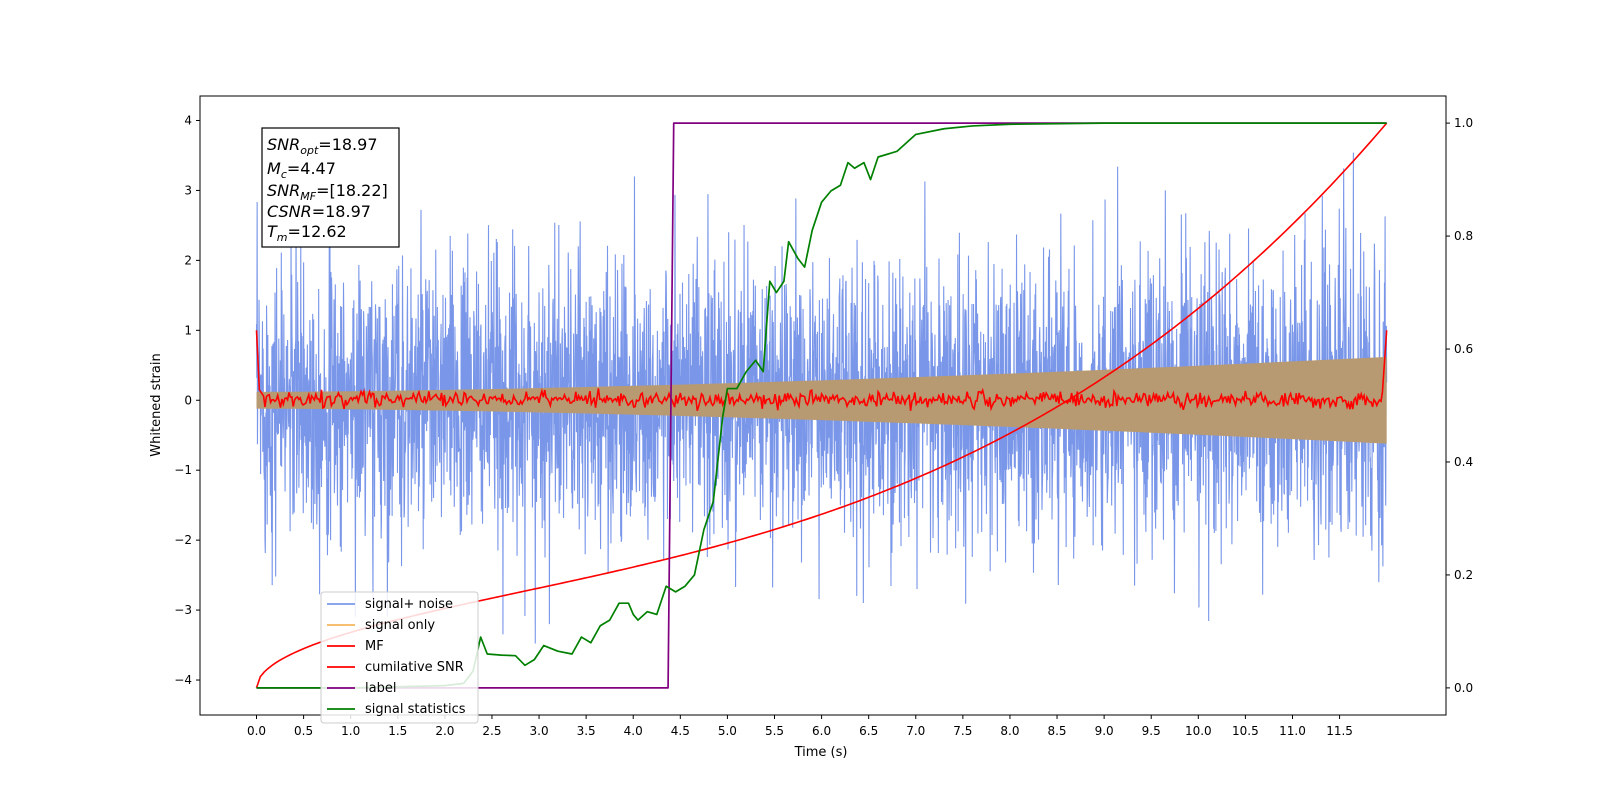 The width and height of the screenshot is (1600, 804). I want to click on x-tick-label: 0.0, so click(256, 731).